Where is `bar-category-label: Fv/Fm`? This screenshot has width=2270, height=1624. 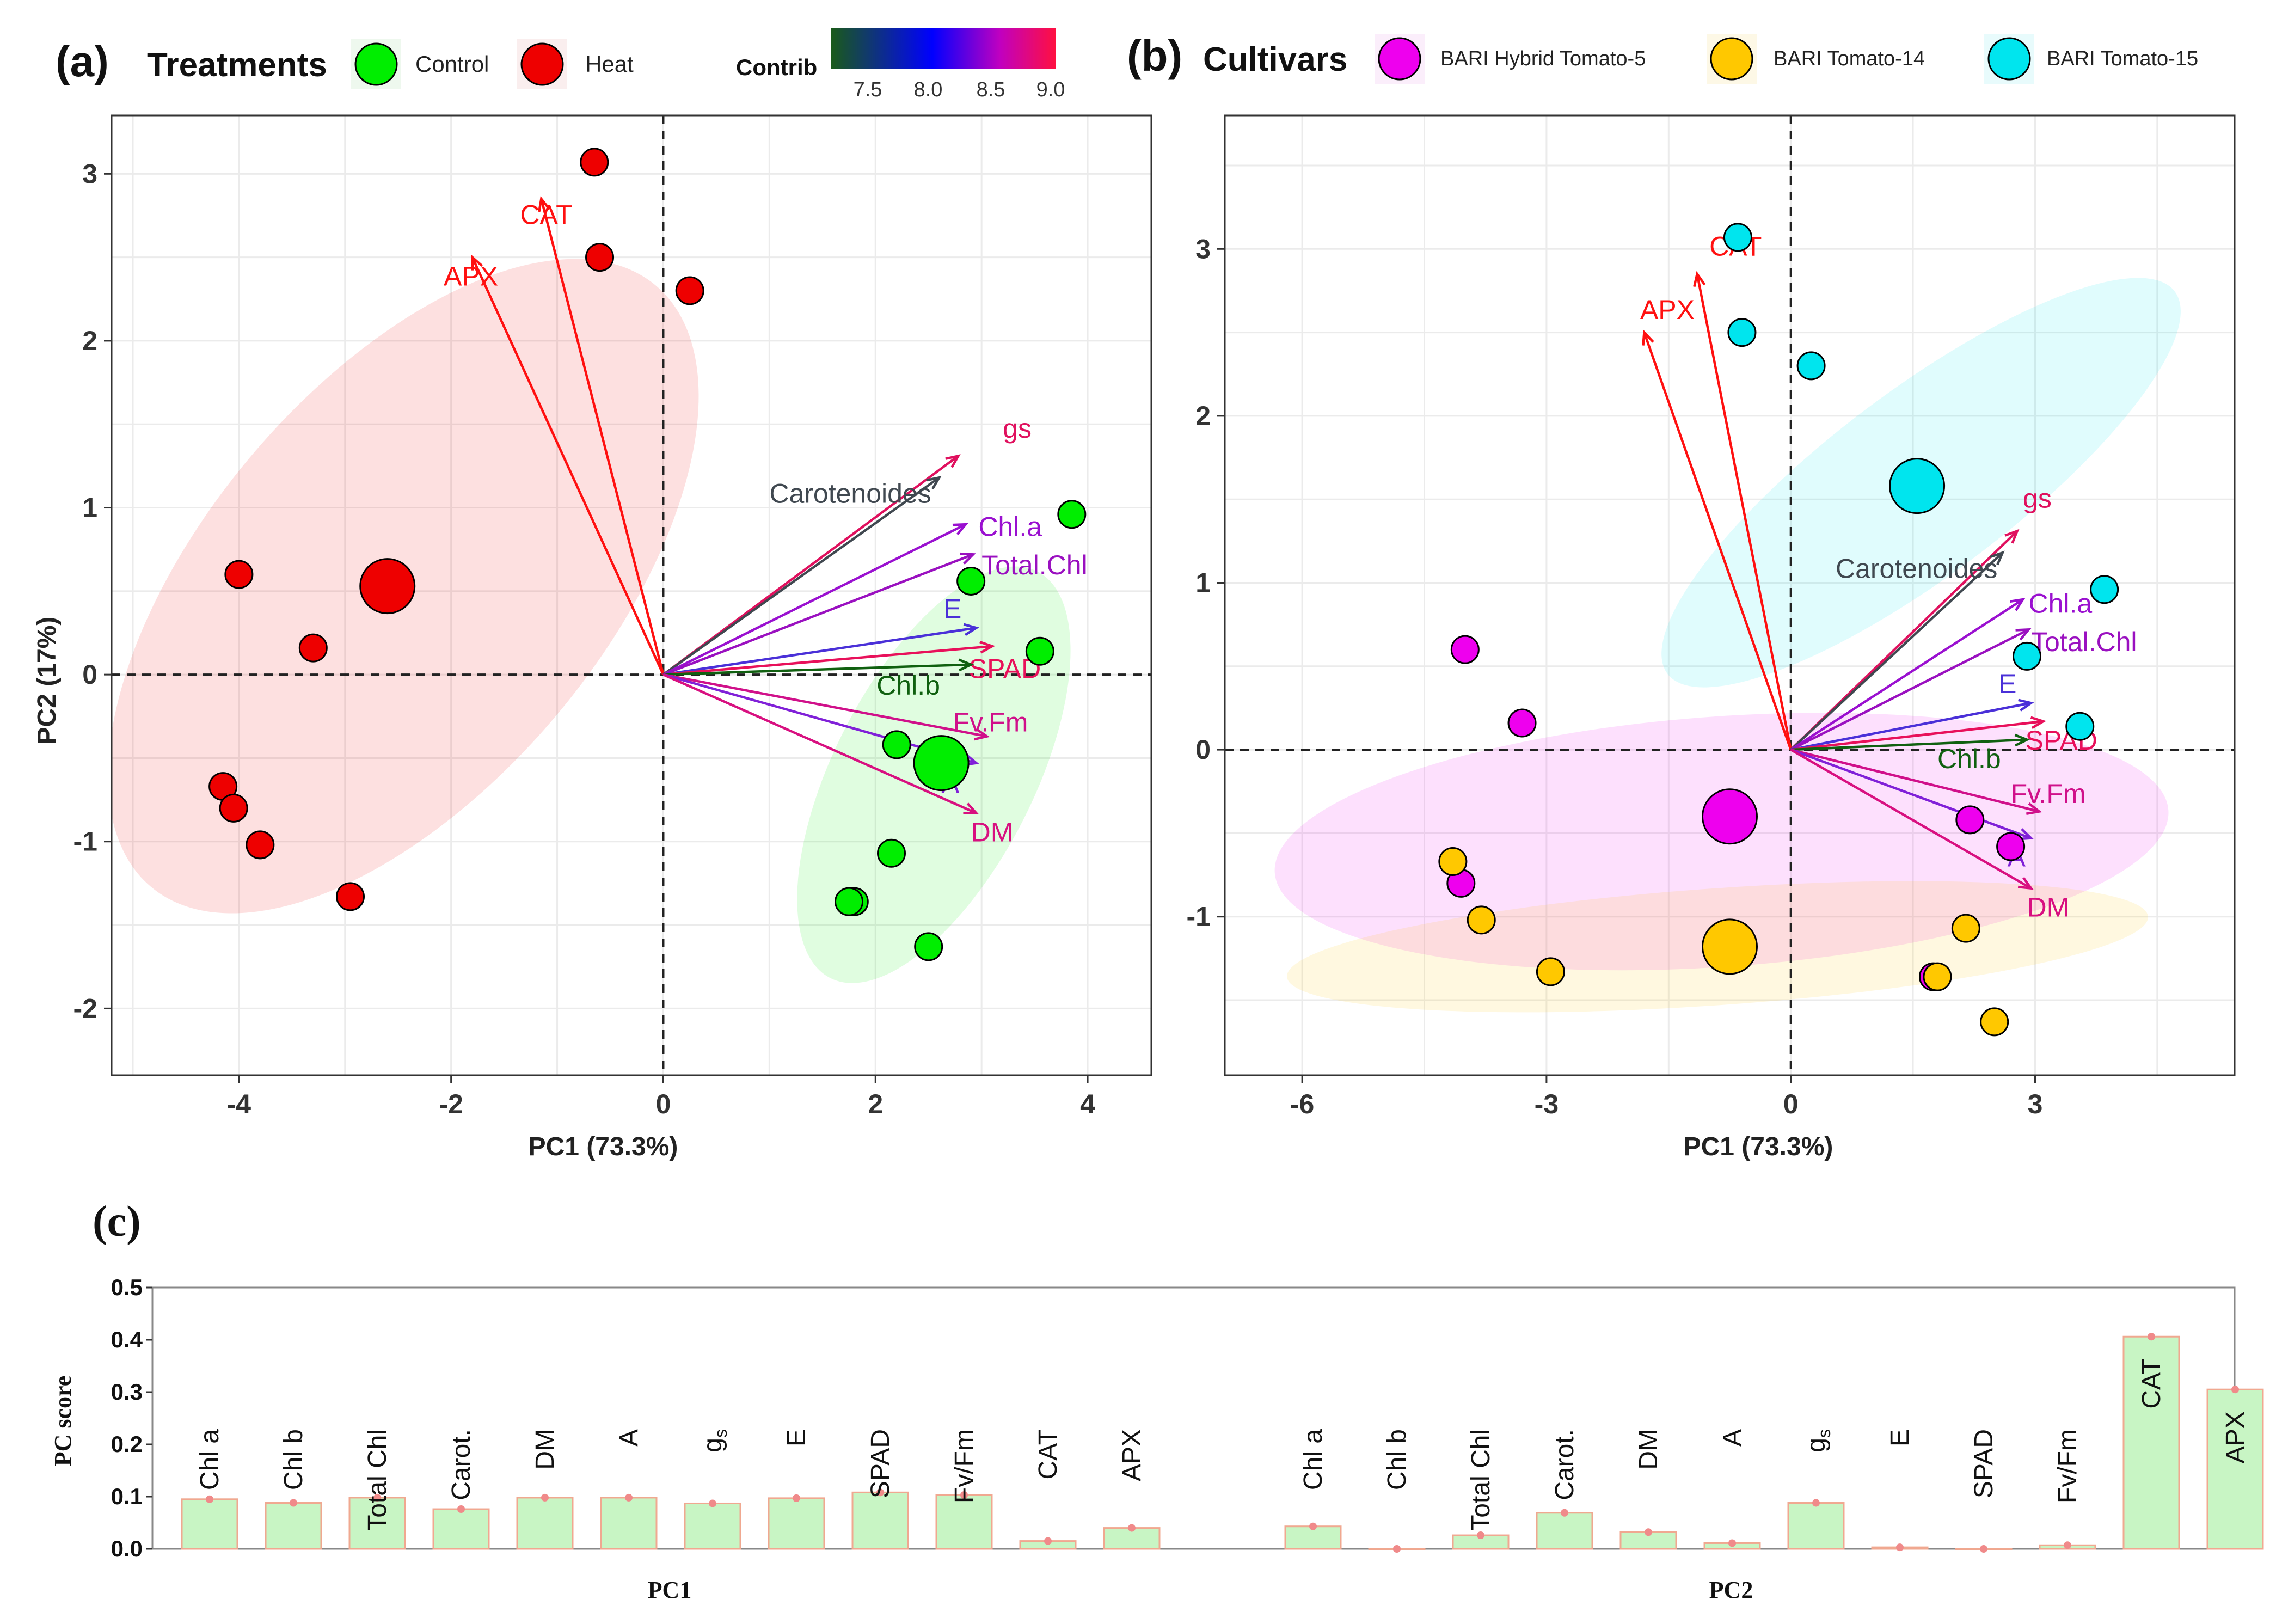
bar-category-label: Fv/Fm is located at coordinates (964, 1466).